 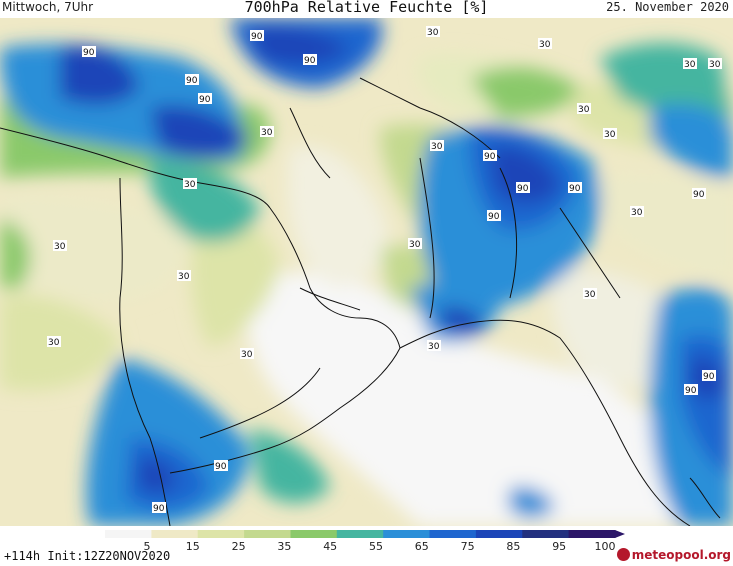 I want to click on brand-logo: meteopool.org, so click(x=673, y=555).